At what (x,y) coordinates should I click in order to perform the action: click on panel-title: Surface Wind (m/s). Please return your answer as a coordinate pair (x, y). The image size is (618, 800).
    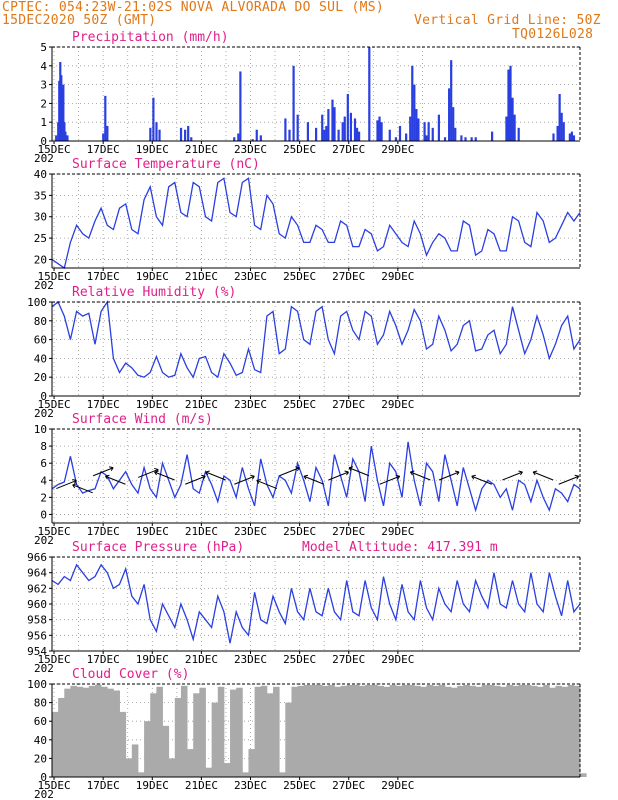
    Looking at the image, I should click on (142, 419).